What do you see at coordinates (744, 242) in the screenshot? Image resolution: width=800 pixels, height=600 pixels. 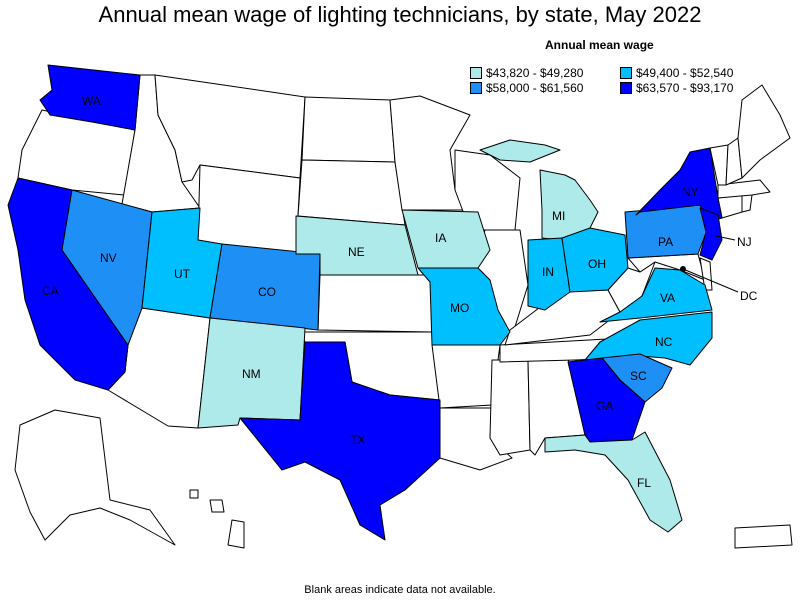 I see `state-label-nj: NJ` at bounding box center [744, 242].